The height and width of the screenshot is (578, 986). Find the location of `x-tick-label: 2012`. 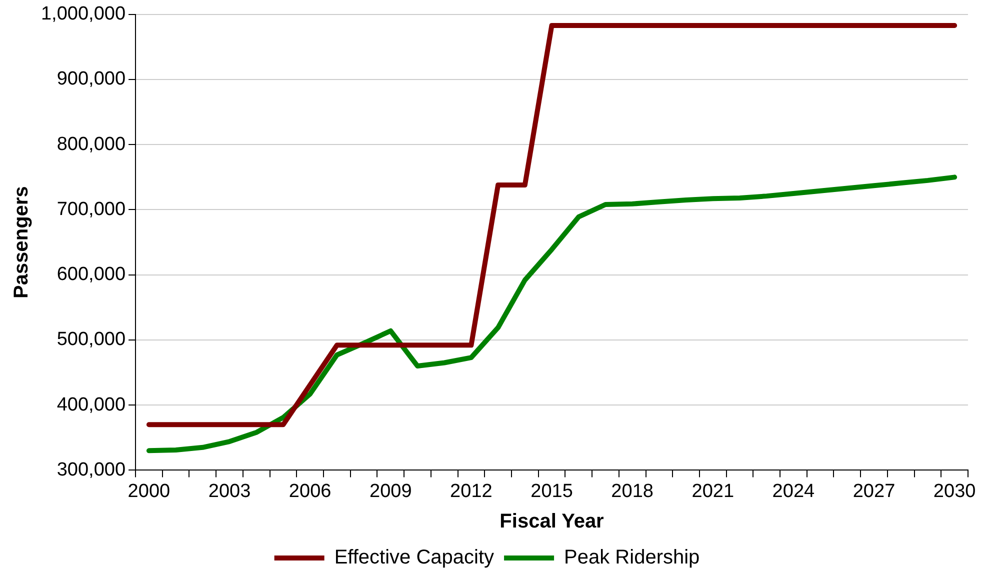

x-tick-label: 2012 is located at coordinates (471, 491).